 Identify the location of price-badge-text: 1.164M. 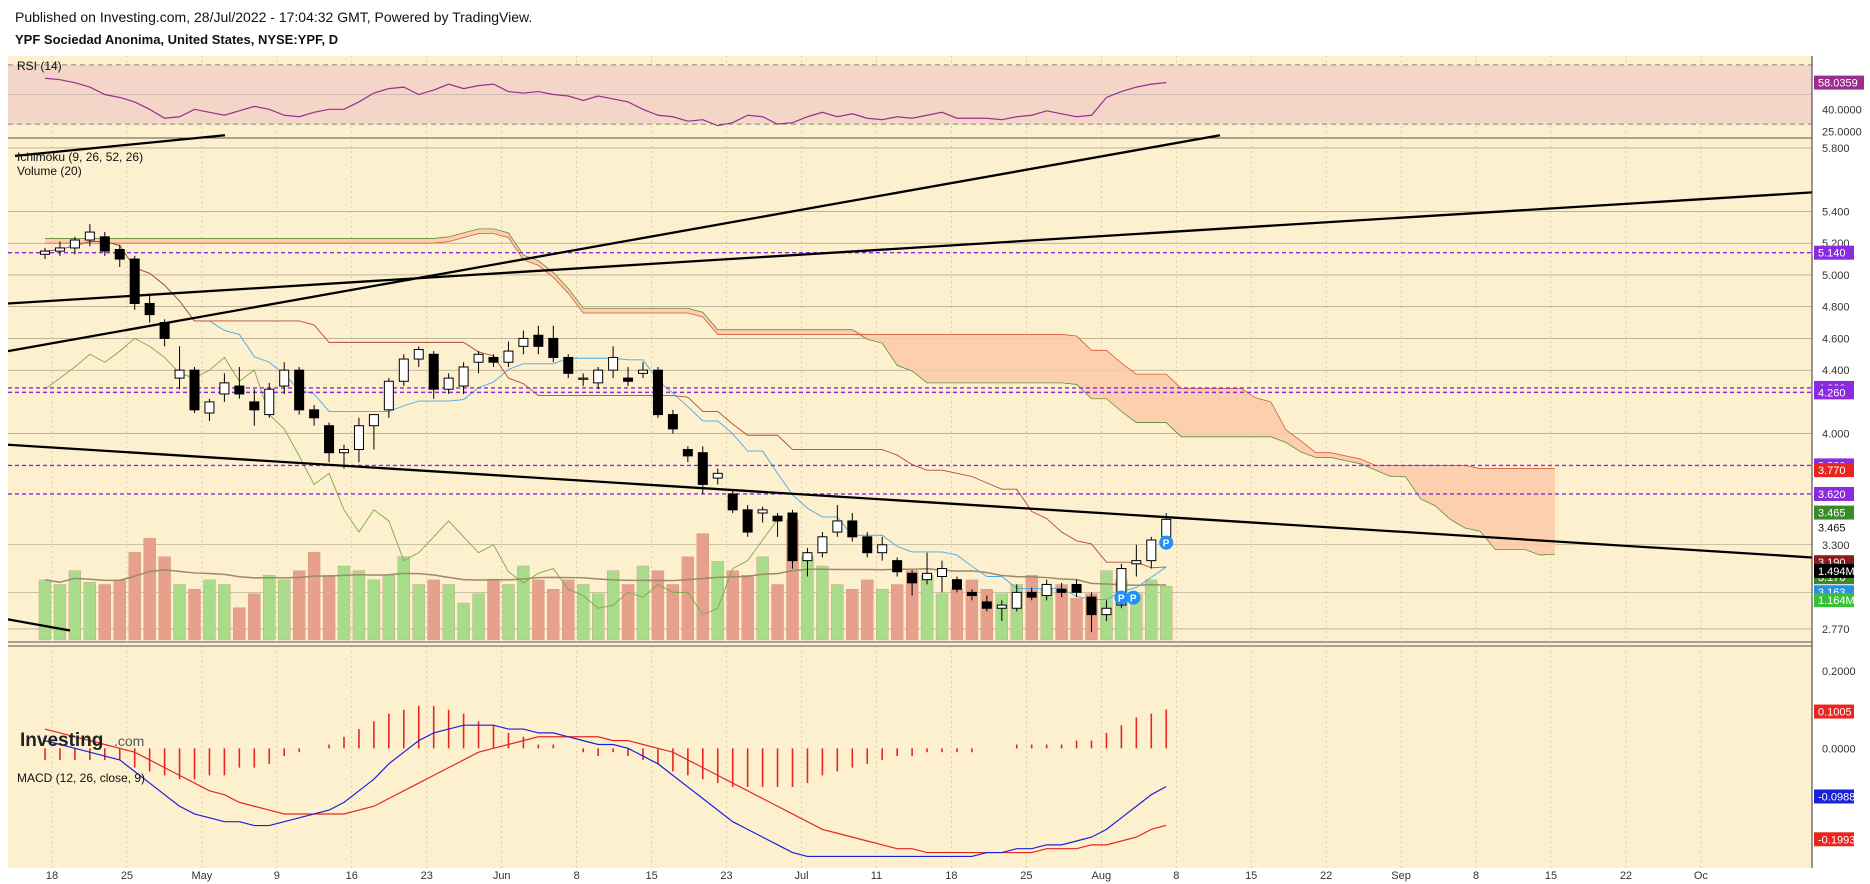
(1836, 601).